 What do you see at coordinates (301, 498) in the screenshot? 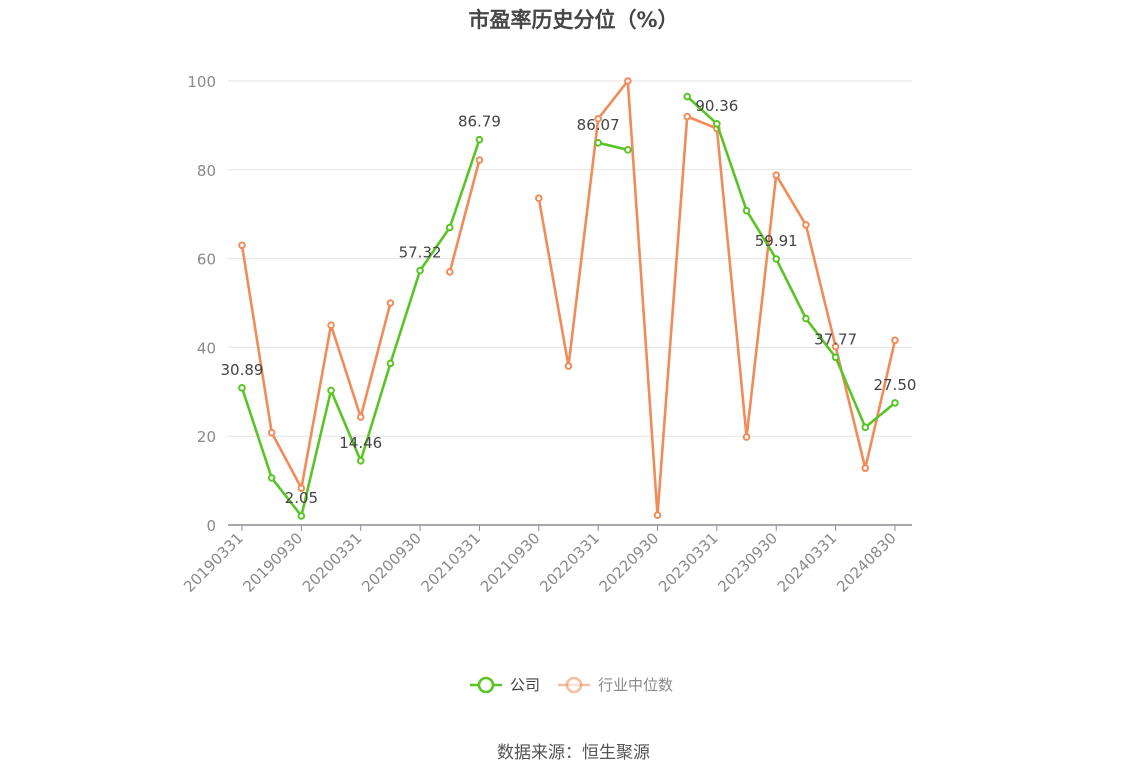
I see `data-label: 2.05` at bounding box center [301, 498].